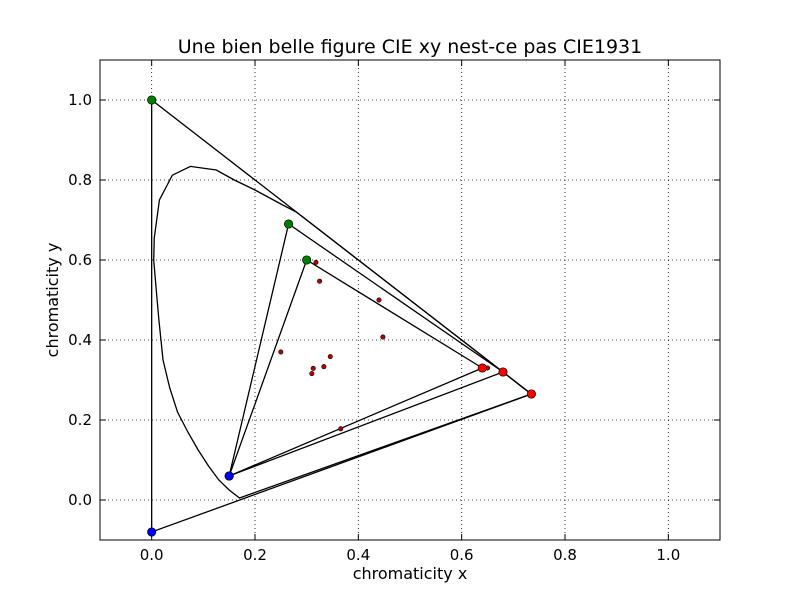 The height and width of the screenshot is (600, 800). What do you see at coordinates (255, 555) in the screenshot?
I see `x-tick-label: 0.2` at bounding box center [255, 555].